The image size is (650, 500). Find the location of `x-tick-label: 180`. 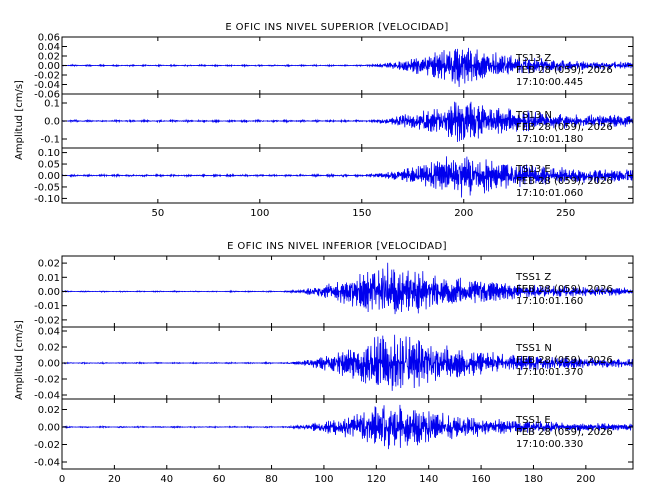

x-tick-label: 180 is located at coordinates (533, 479).